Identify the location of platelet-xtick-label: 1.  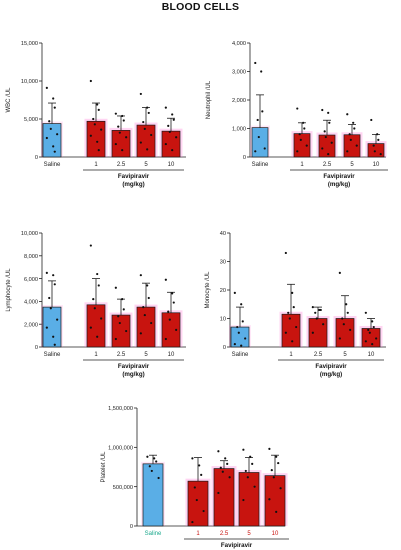
(198, 534).